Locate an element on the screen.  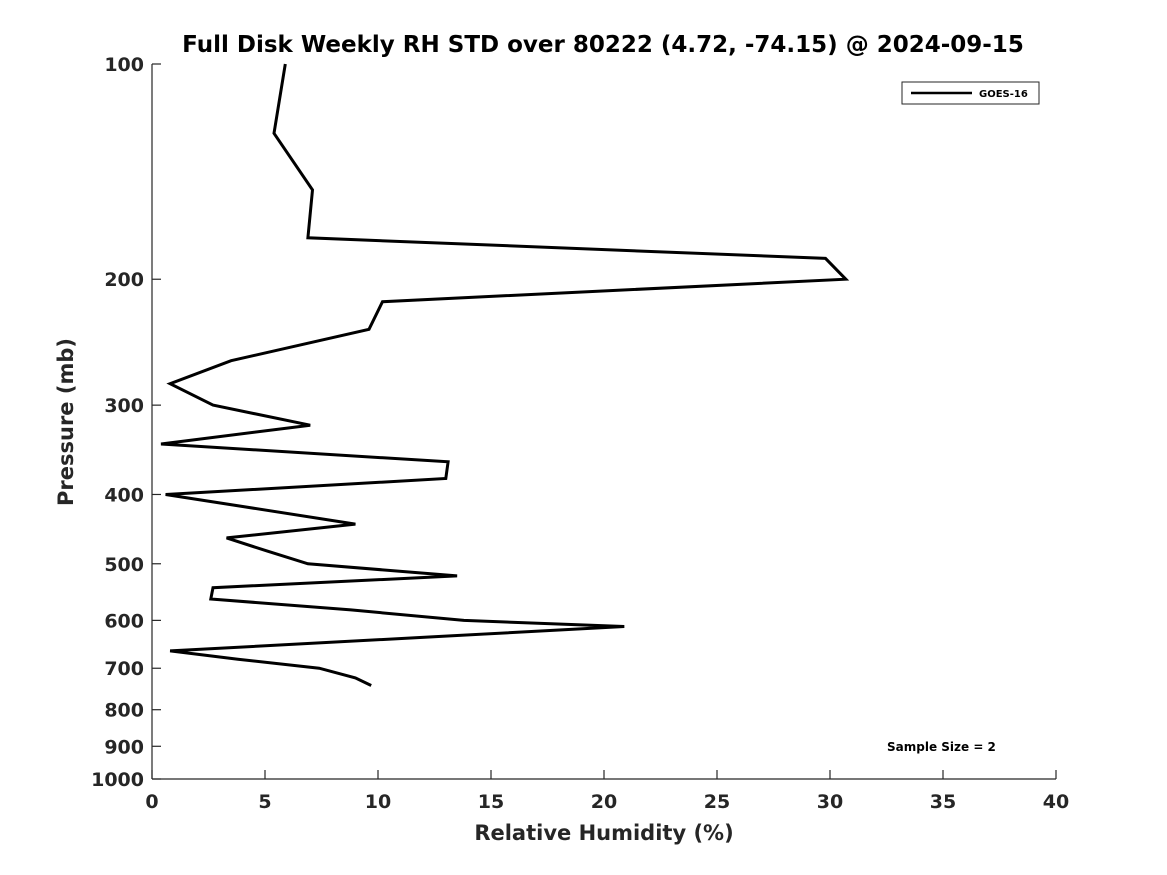
x-tick-label: 30 is located at coordinates (830, 802).